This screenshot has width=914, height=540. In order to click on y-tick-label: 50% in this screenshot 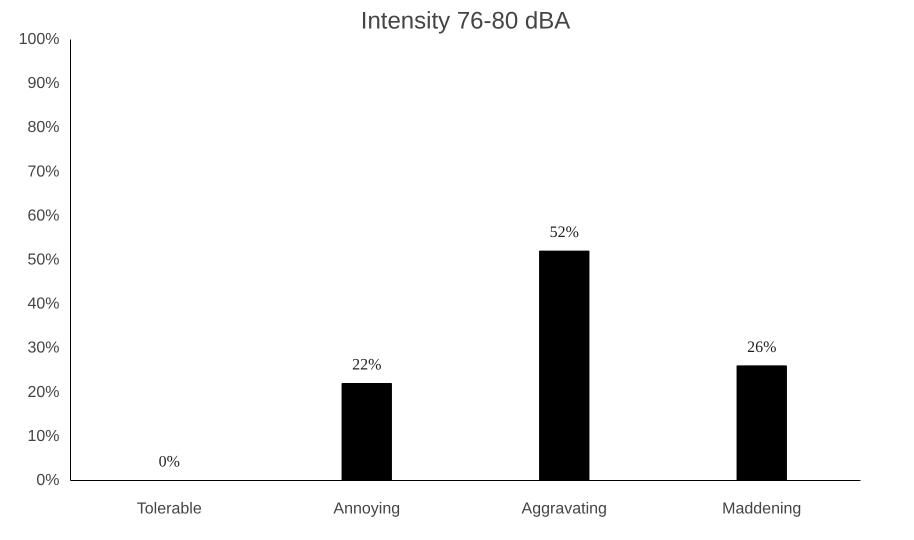, I will do `click(43, 260)`.